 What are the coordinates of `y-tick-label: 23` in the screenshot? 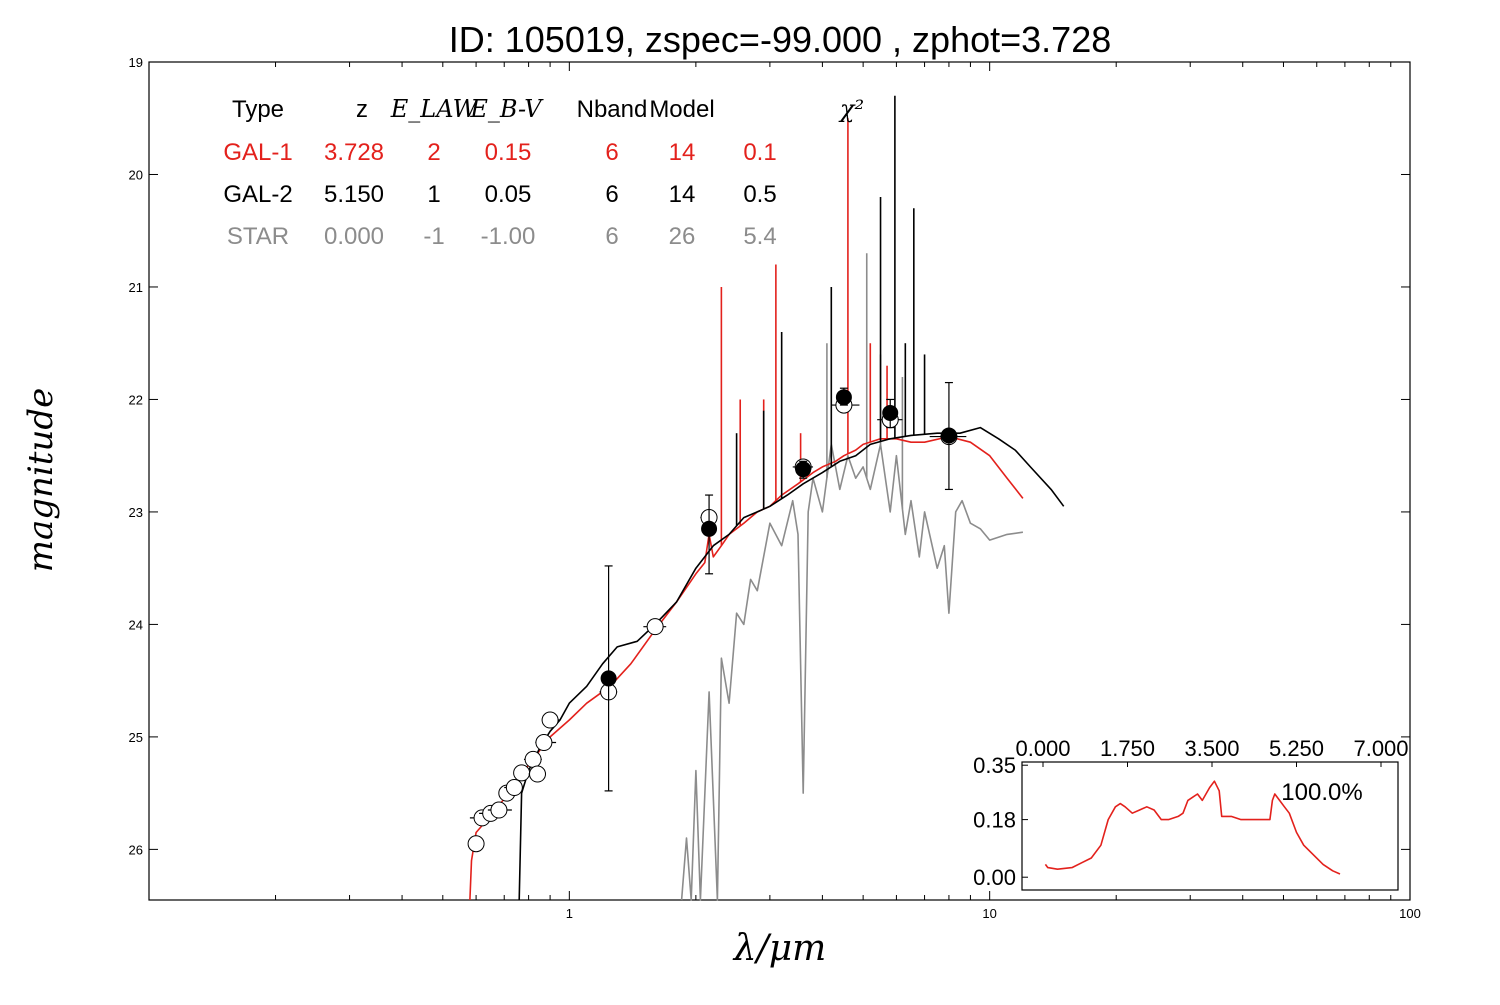 It's located at (136, 512).